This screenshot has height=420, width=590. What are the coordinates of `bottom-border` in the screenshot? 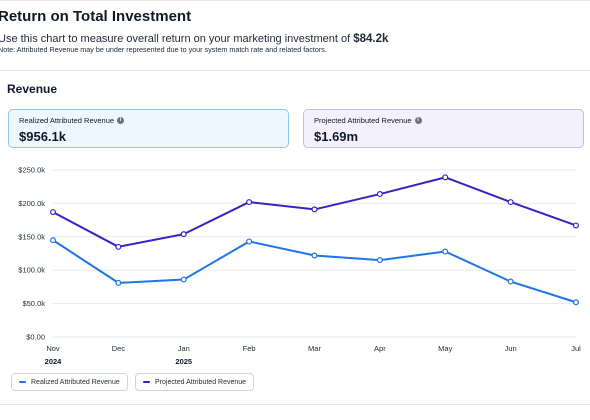 It's located at (295, 404).